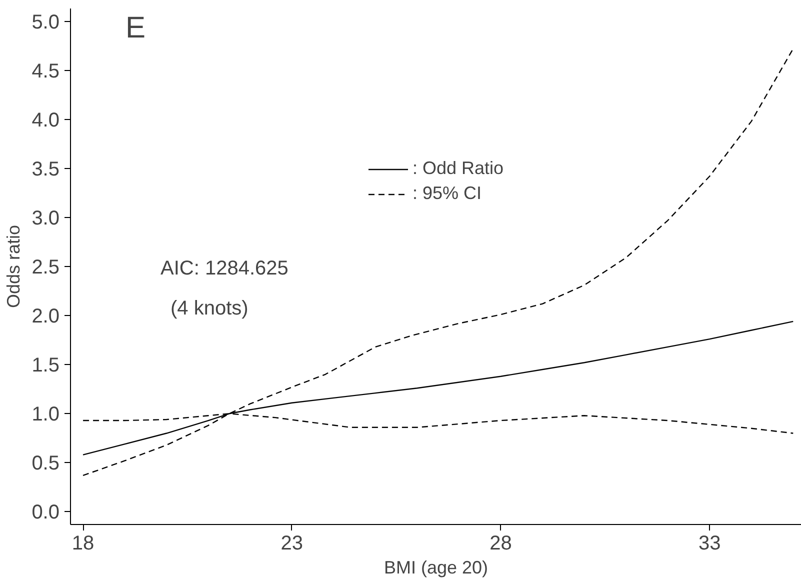 The image size is (801, 580). I want to click on y-tick-label: 4.0, so click(46, 120).